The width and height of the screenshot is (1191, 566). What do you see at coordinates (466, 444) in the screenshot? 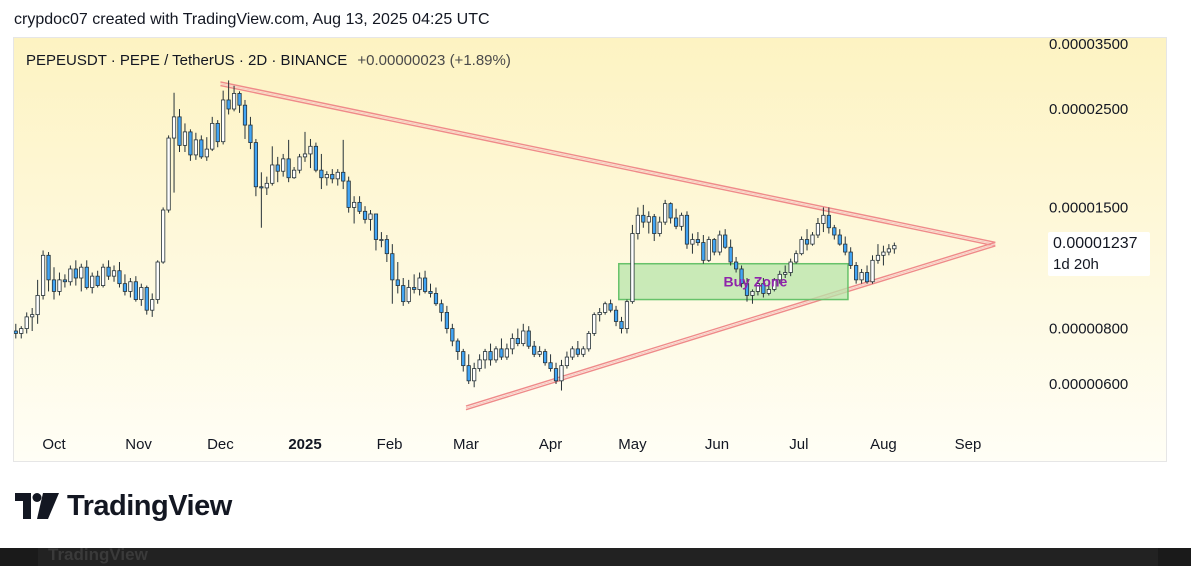
I see `time-axis-label: Mar` at bounding box center [466, 444].